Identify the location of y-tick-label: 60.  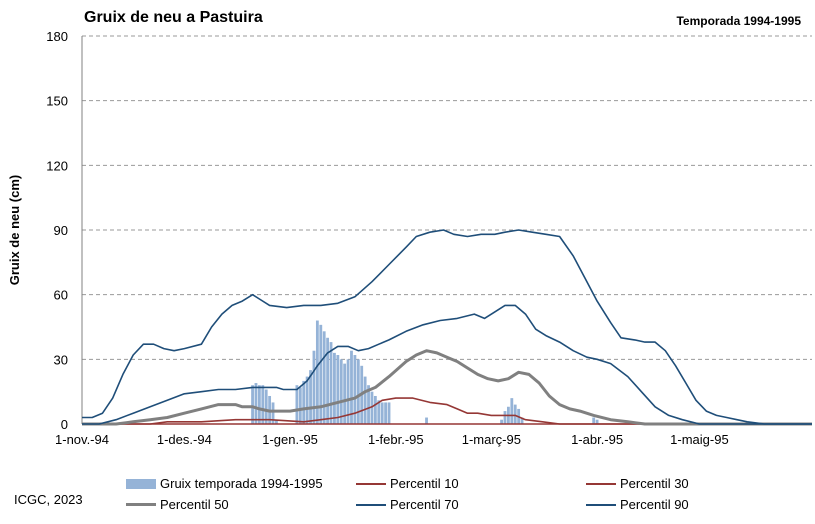
(61, 295).